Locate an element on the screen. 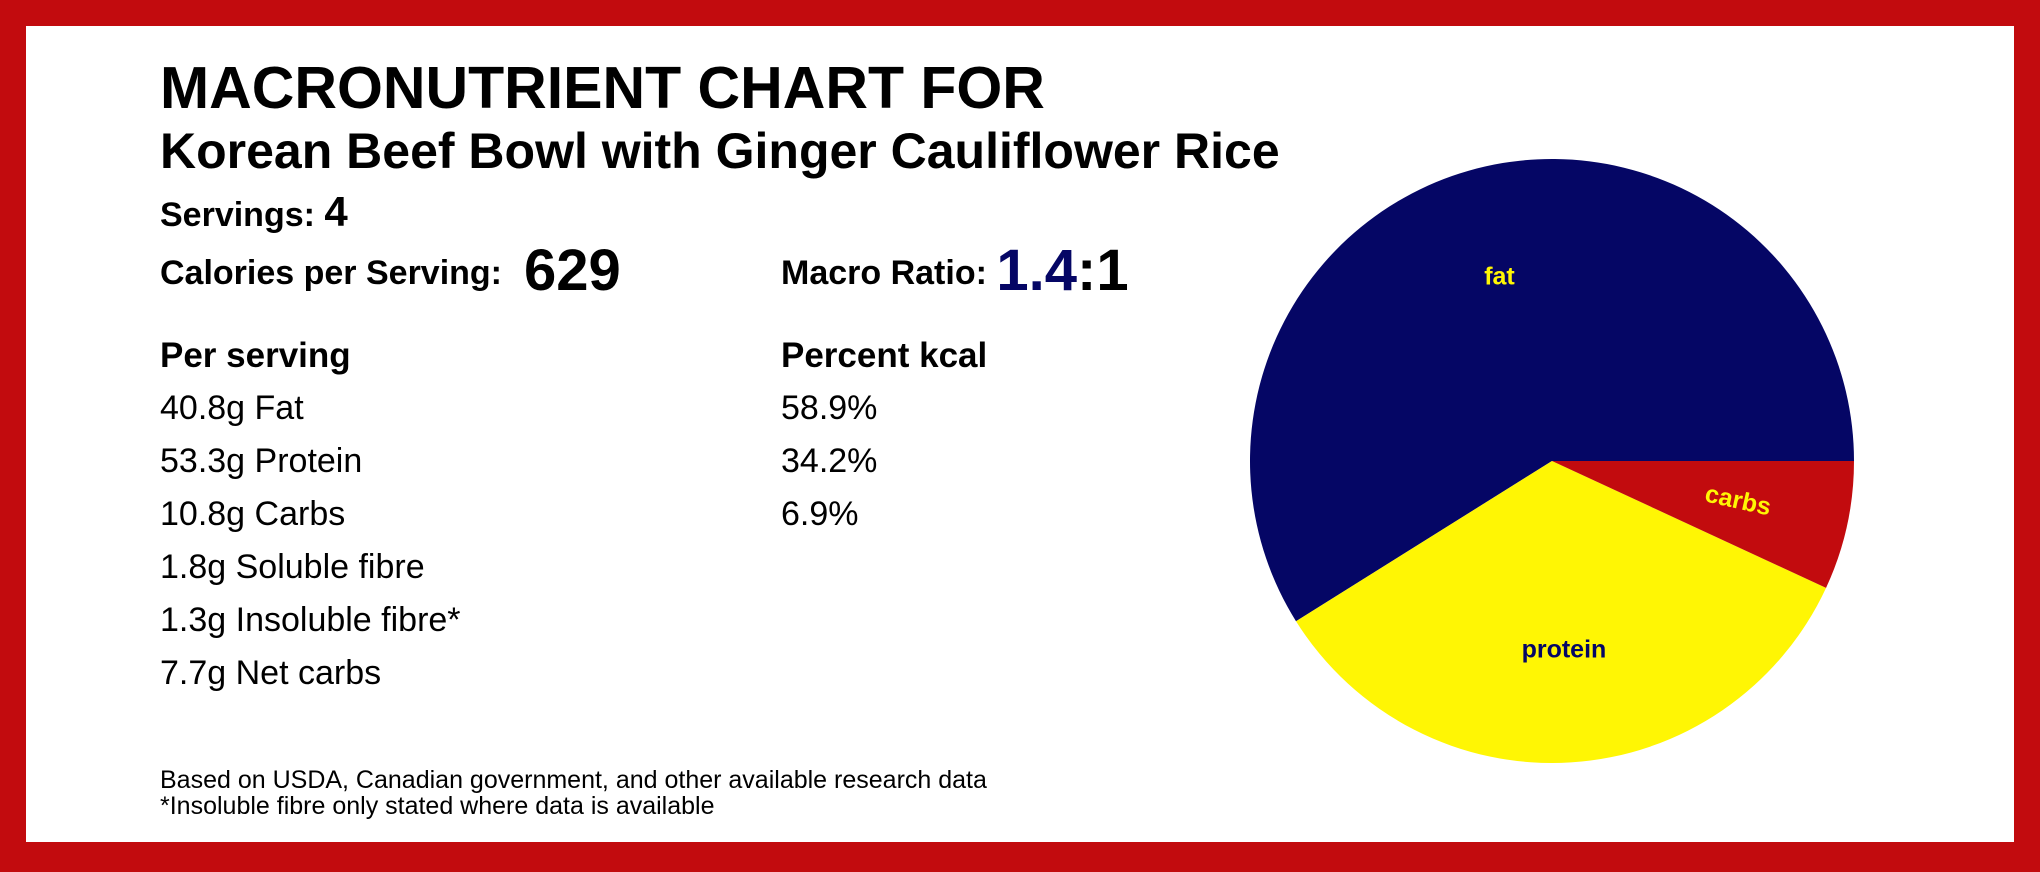  percent-kcal-item: 58.9% is located at coordinates (829, 408).